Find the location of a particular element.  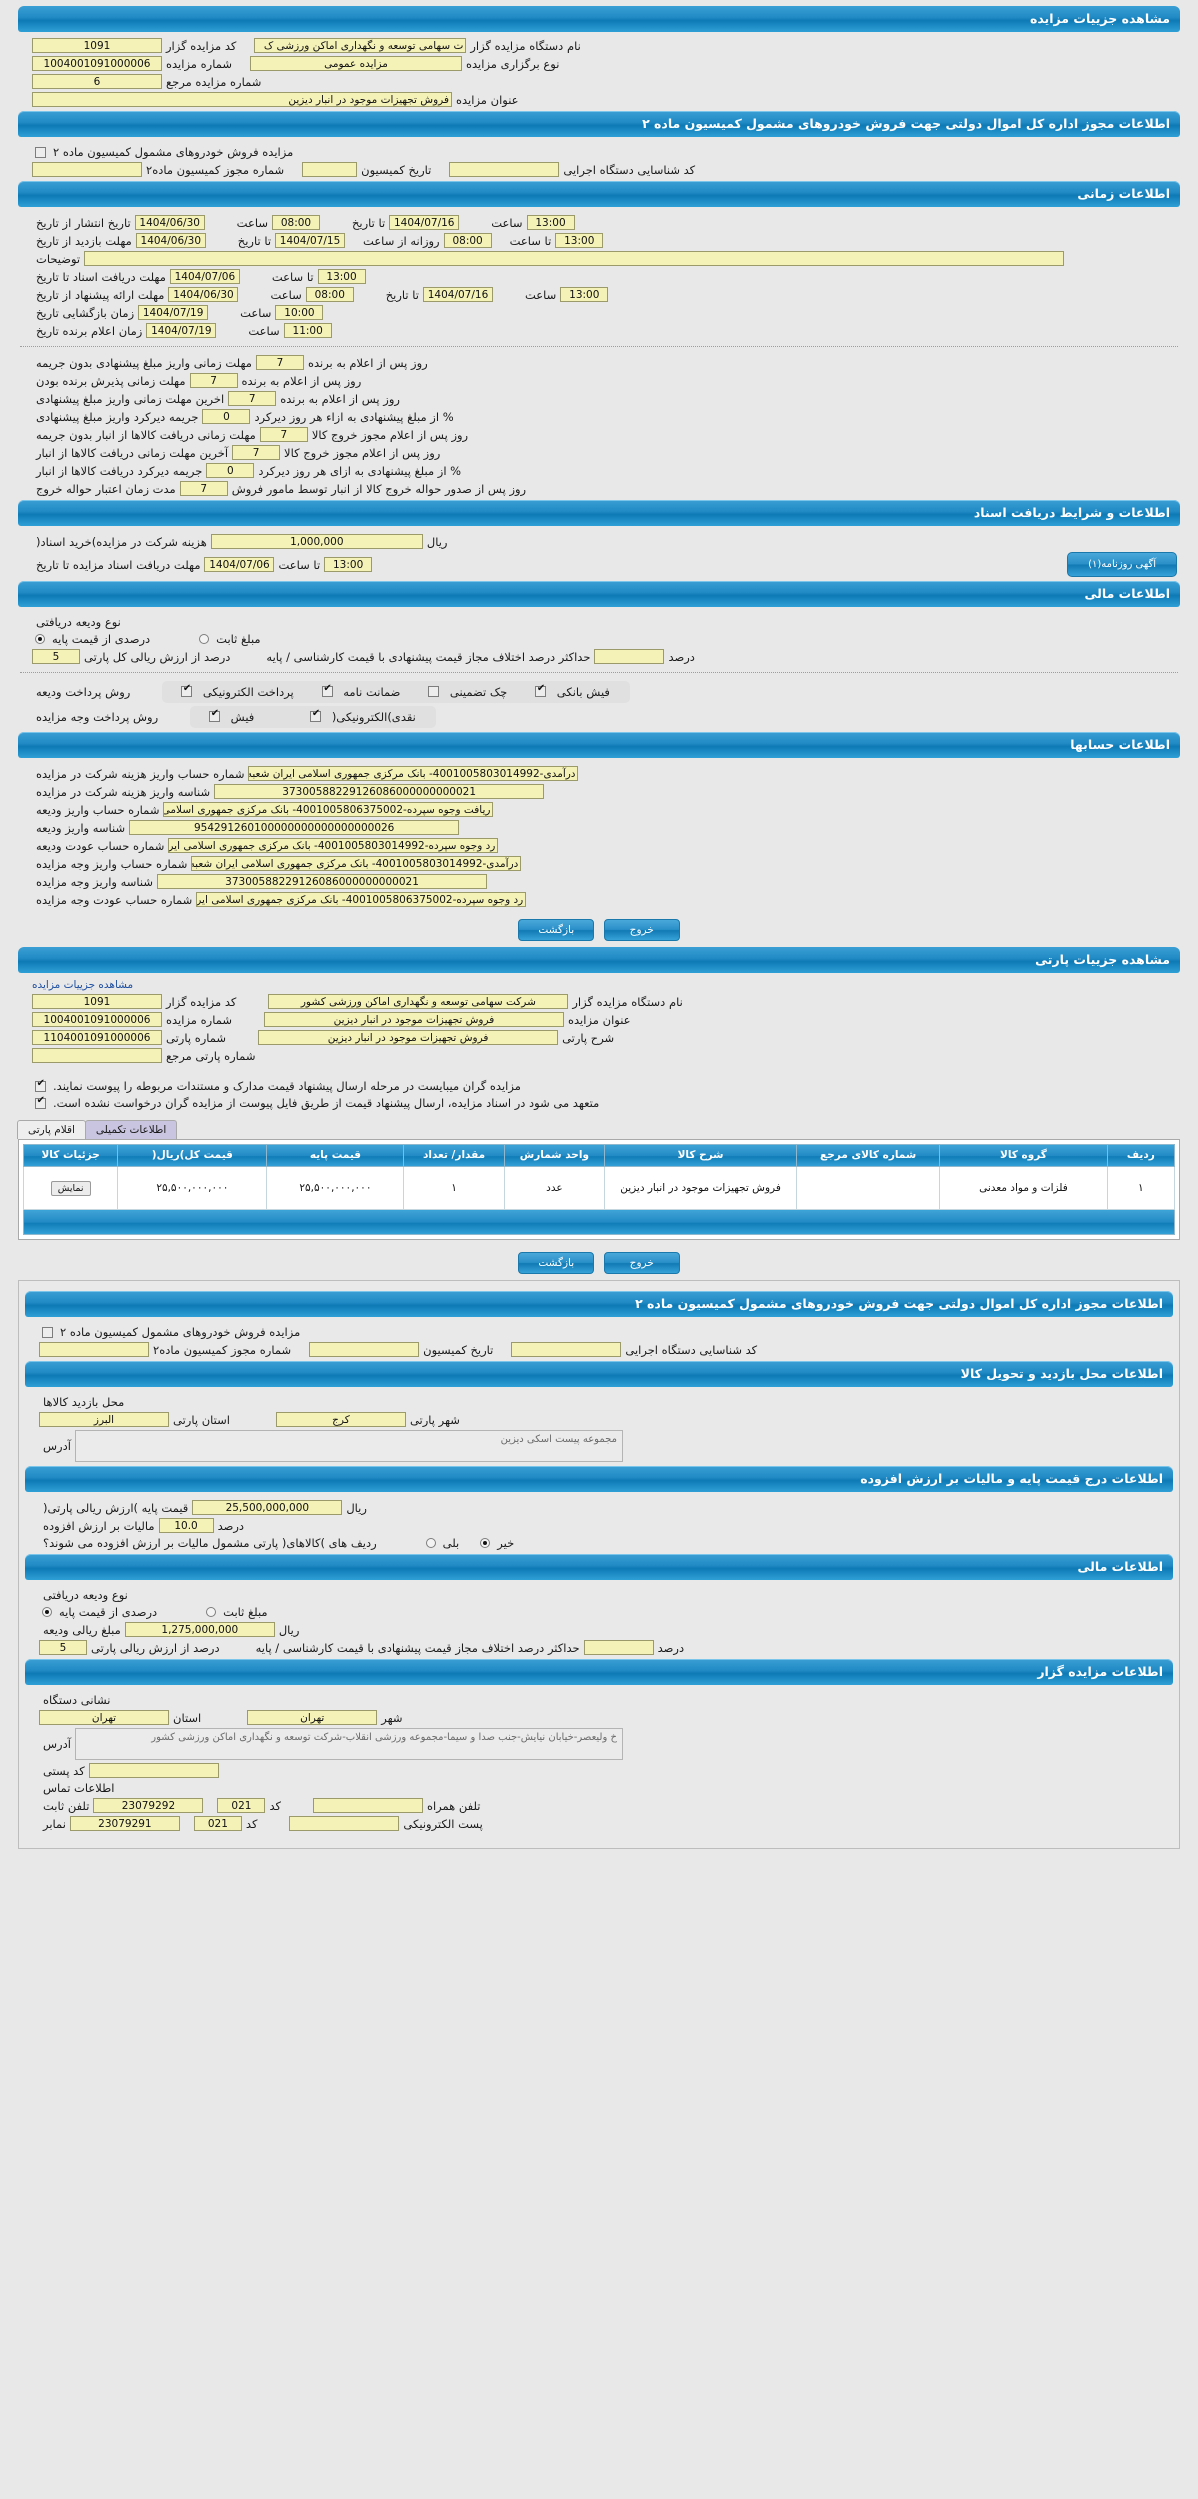

field2-permit-number is located at coordinates (94, 1350).